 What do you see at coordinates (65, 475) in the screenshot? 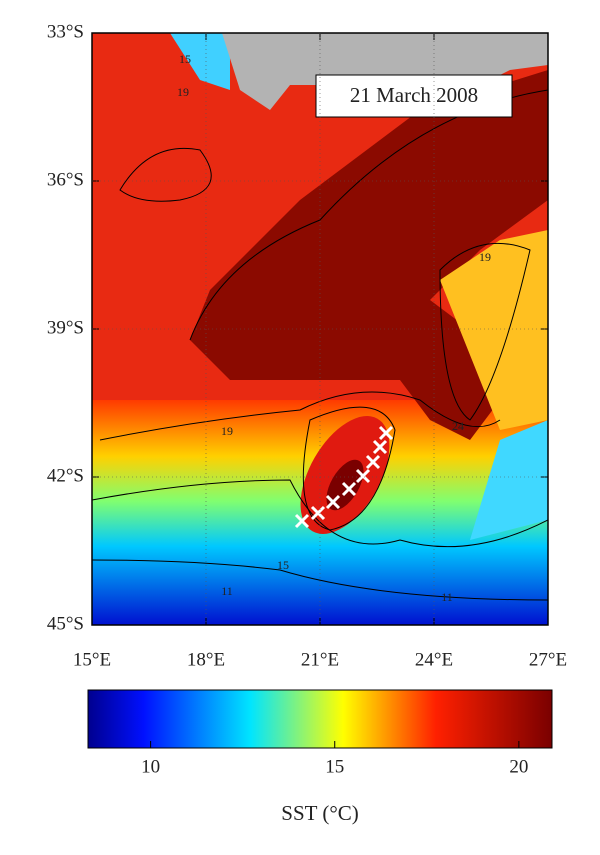
I see `y-tick-label: 42°S` at bounding box center [65, 475].